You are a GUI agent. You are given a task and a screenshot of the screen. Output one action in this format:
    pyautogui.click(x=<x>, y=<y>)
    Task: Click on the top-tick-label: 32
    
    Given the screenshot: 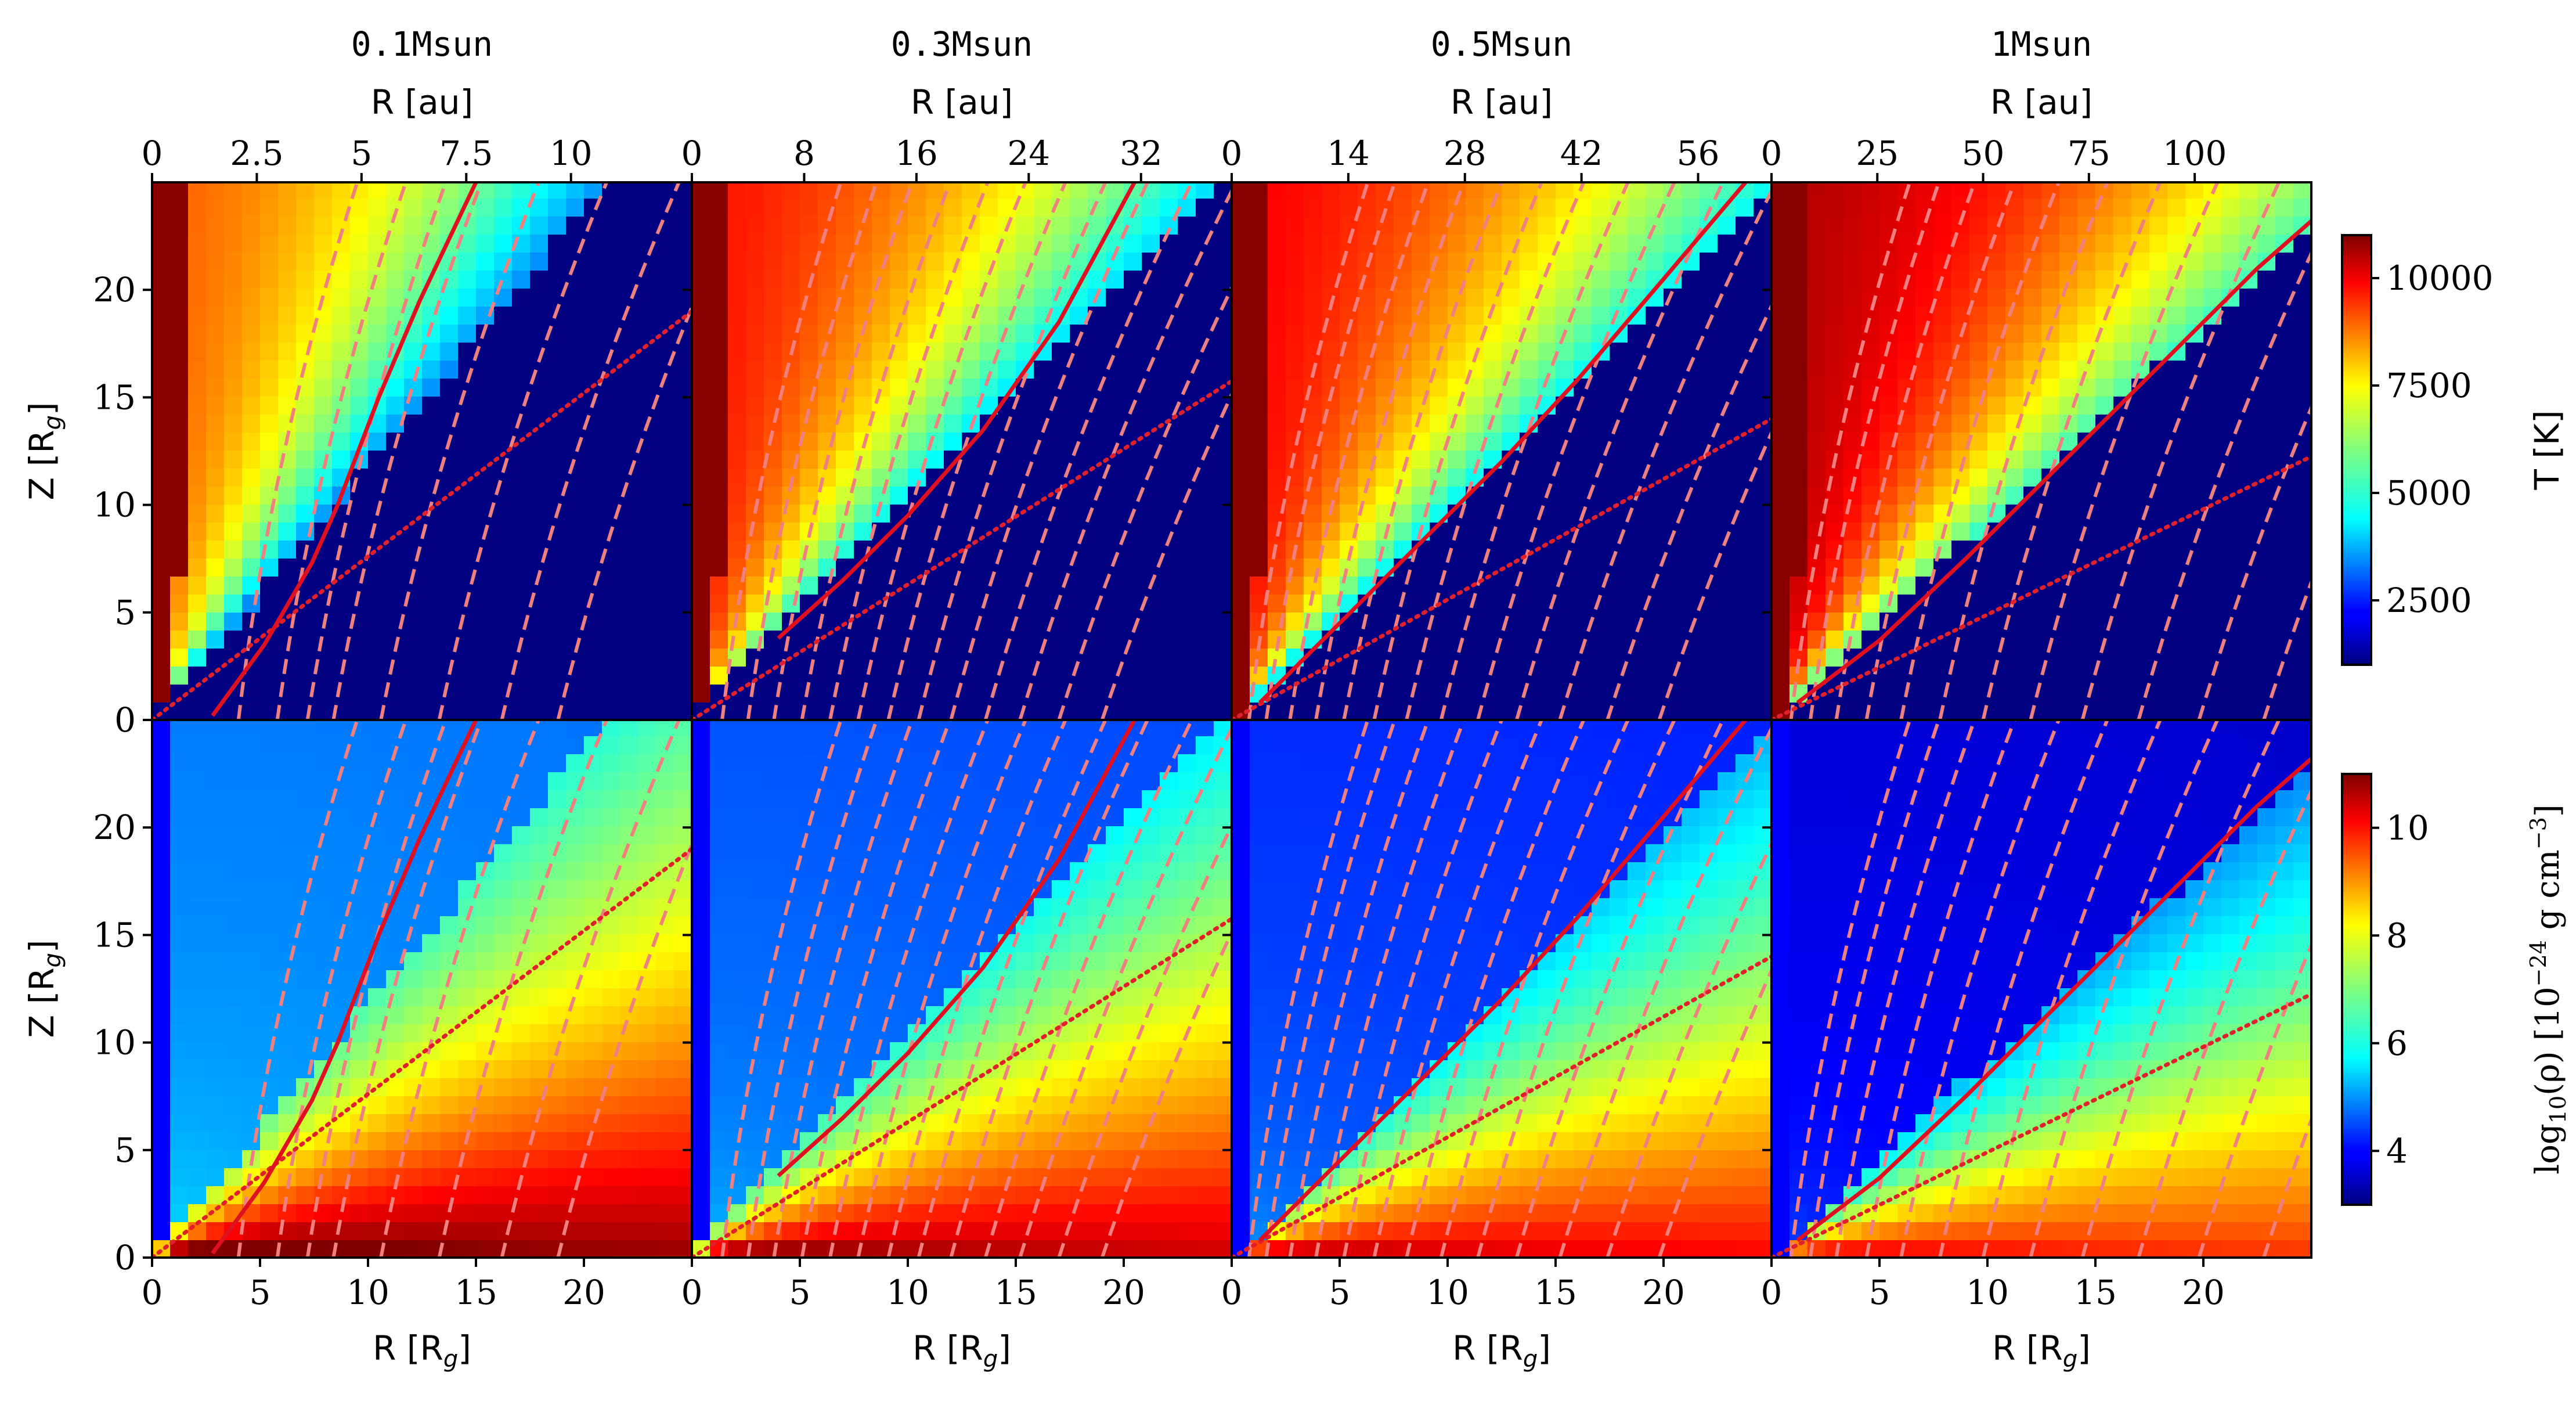 What is the action you would take?
    pyautogui.click(x=1141, y=153)
    